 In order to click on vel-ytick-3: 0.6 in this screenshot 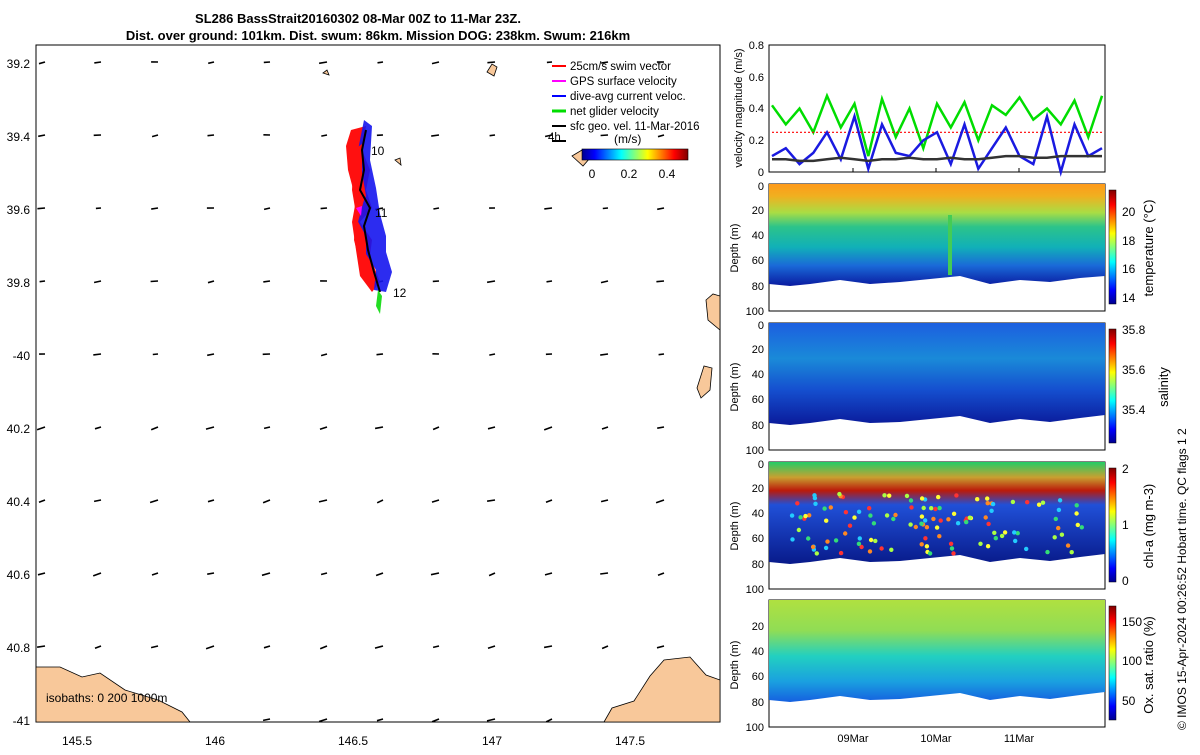, I will do `click(756, 78)`.